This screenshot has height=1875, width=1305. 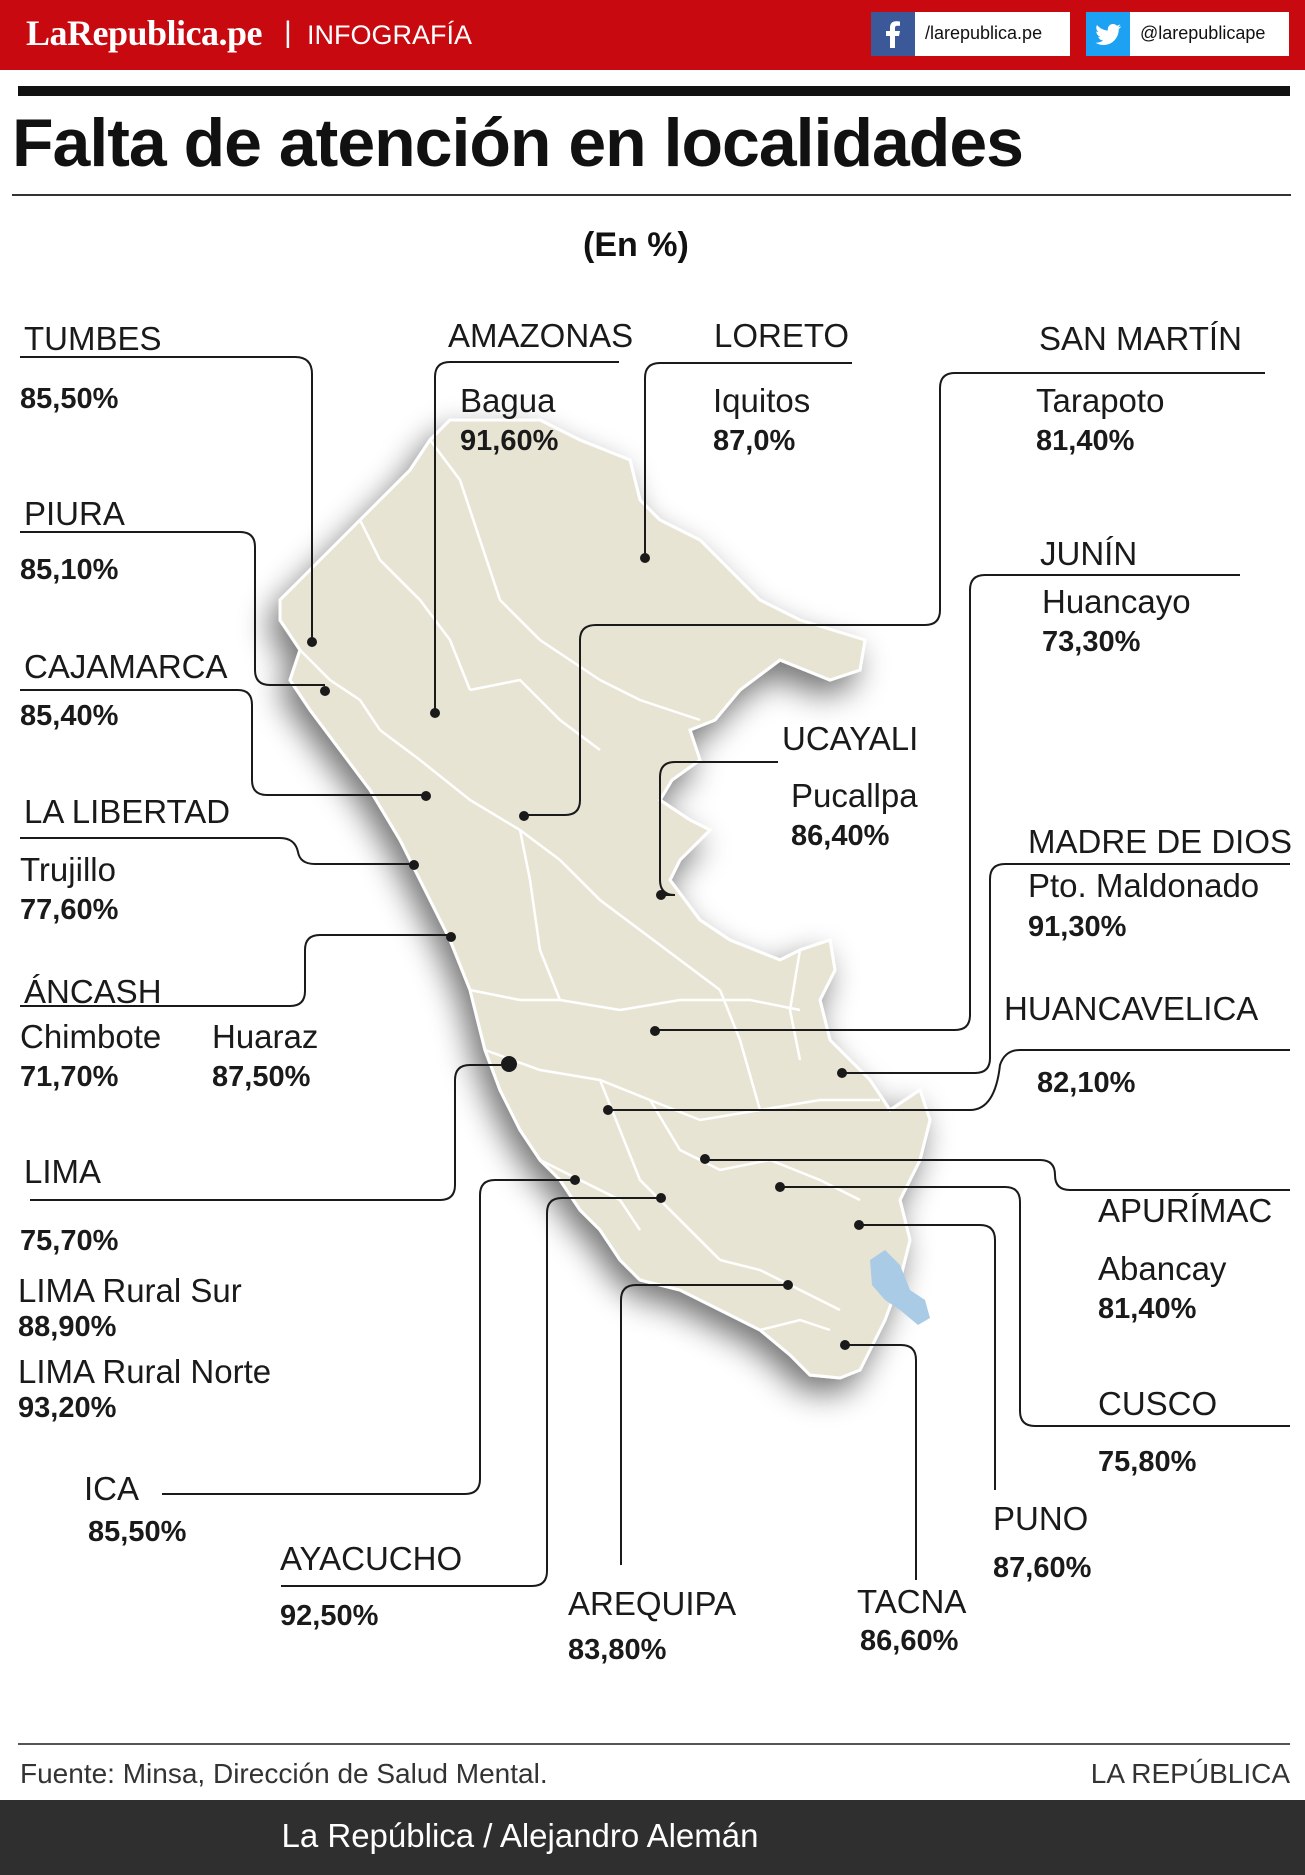 What do you see at coordinates (893, 34) in the screenshot?
I see `facebook-icon` at bounding box center [893, 34].